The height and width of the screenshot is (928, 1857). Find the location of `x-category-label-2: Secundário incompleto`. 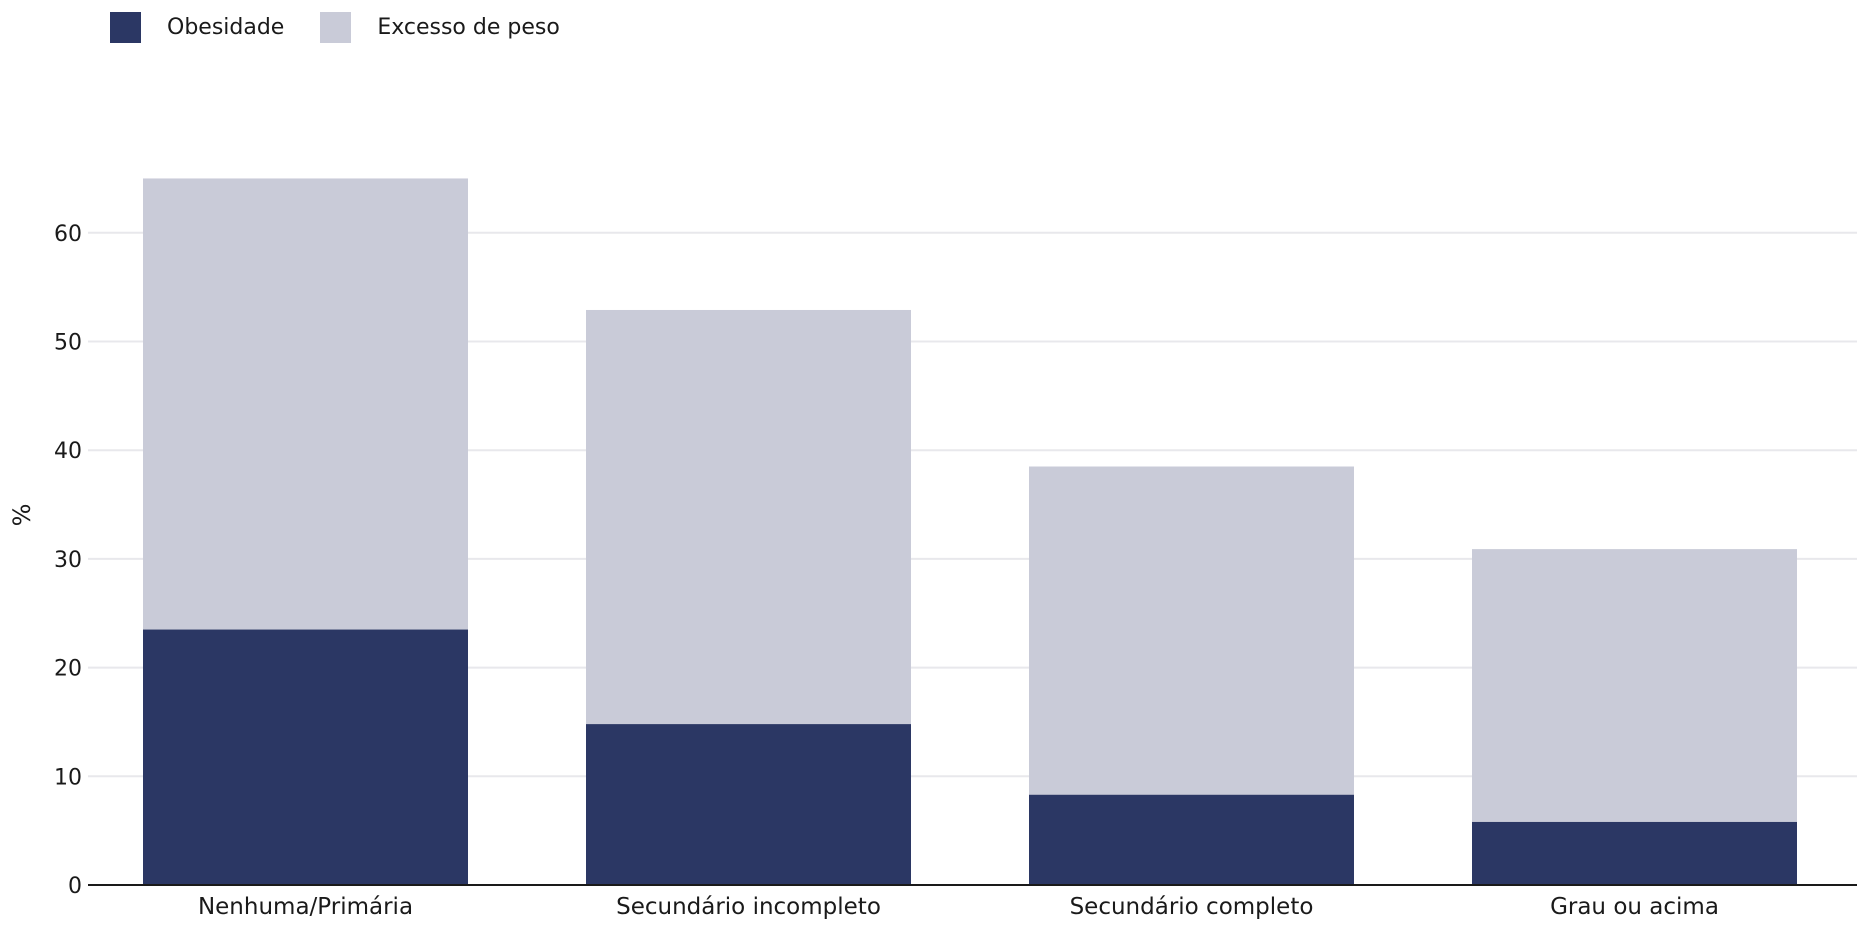

x-category-label-2: Secundário incompleto is located at coordinates (748, 907).